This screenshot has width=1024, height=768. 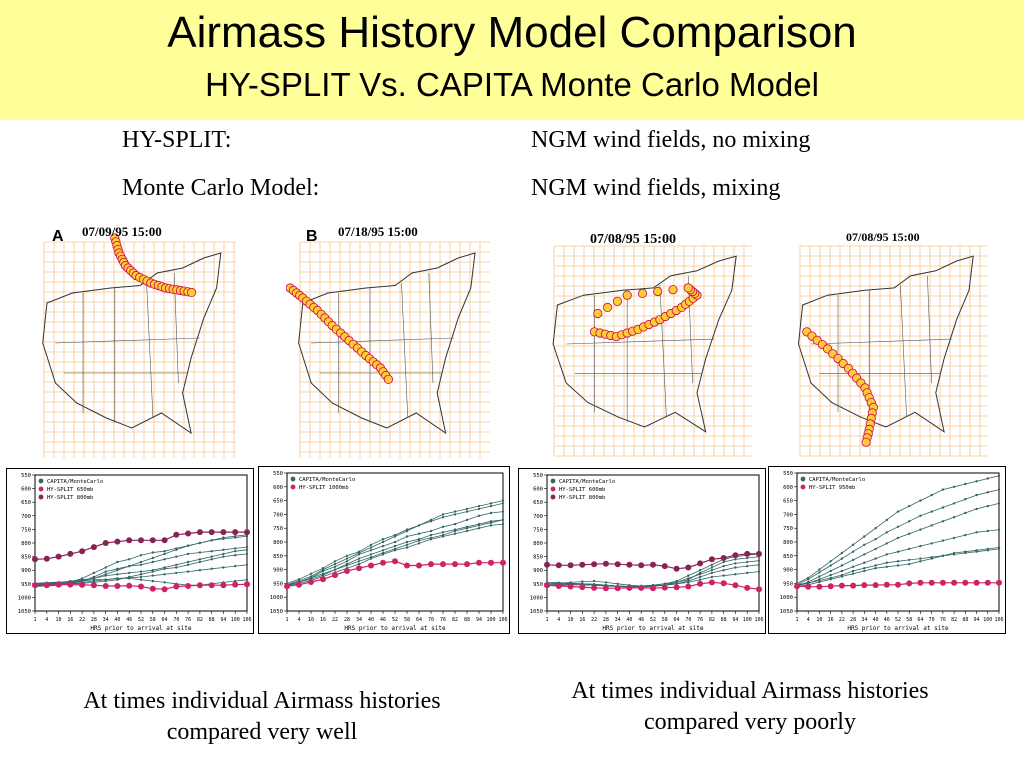 What do you see at coordinates (394, 349) in the screenshot?
I see `map-grid` at bounding box center [394, 349].